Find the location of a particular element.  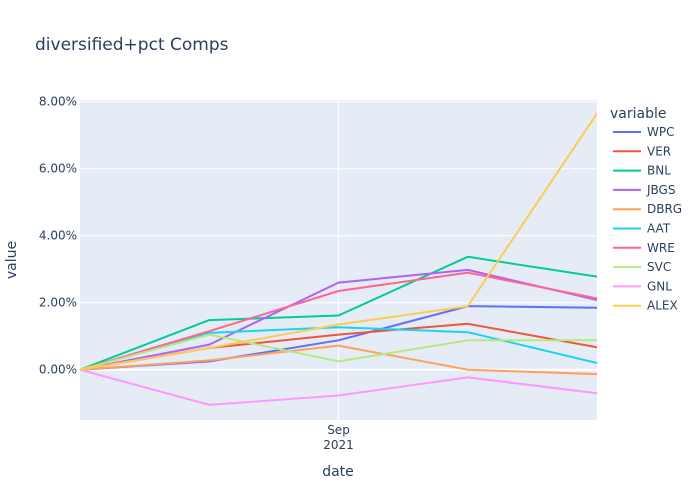

series-line-aat is located at coordinates (338, 348).